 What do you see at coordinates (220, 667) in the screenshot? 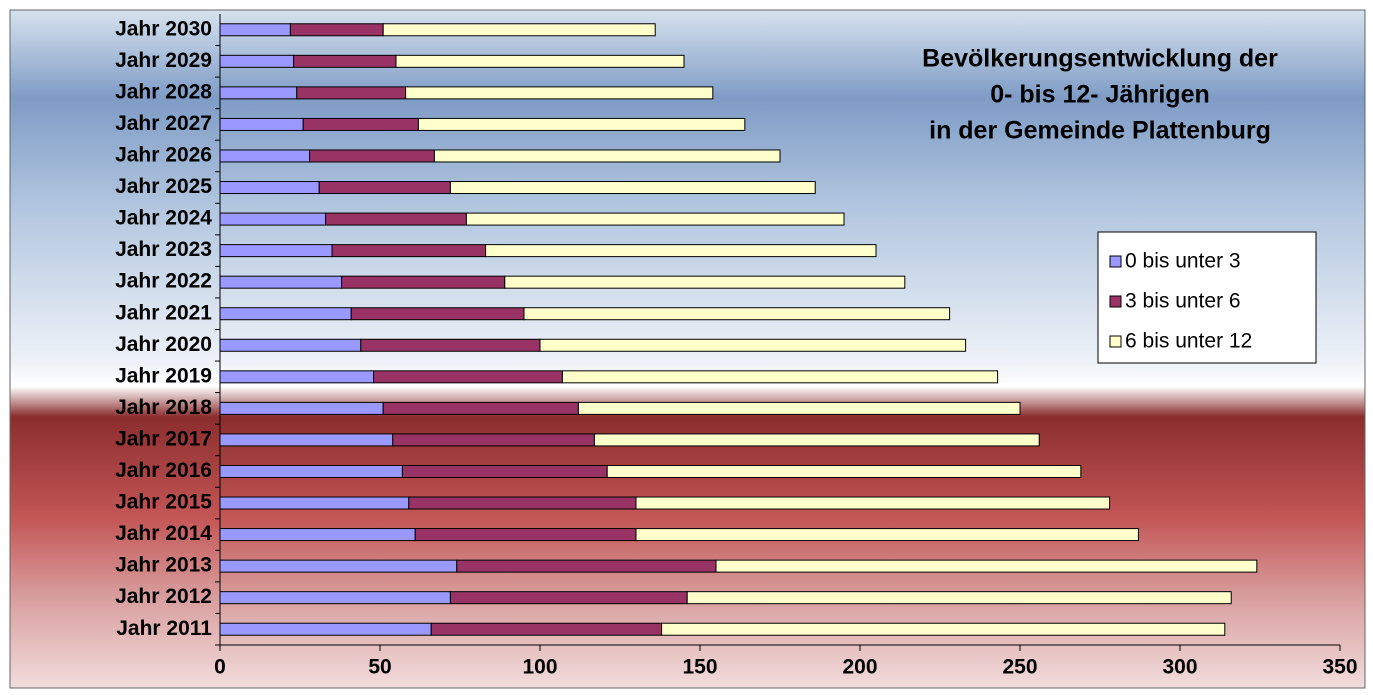
I see `x-tick-label: 0` at bounding box center [220, 667].